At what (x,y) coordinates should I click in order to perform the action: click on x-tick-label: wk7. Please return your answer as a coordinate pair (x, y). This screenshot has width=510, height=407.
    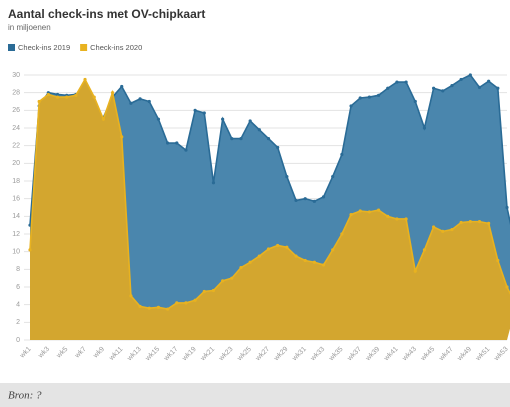
    Looking at the image, I should click on (80, 353).